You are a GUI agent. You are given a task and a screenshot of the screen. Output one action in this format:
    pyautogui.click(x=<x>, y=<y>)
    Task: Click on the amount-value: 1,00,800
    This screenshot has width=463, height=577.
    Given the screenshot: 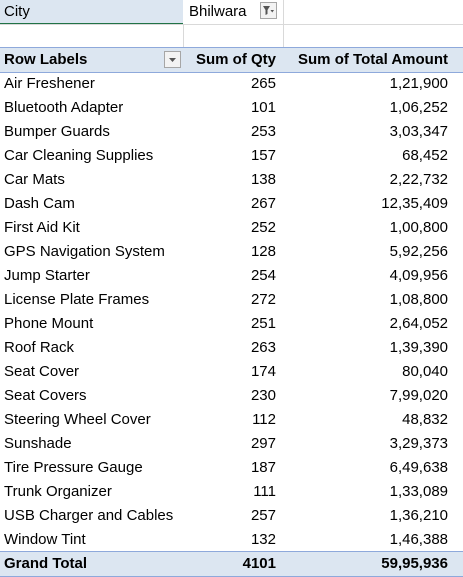 What is the action you would take?
    pyautogui.click(x=364, y=228)
    